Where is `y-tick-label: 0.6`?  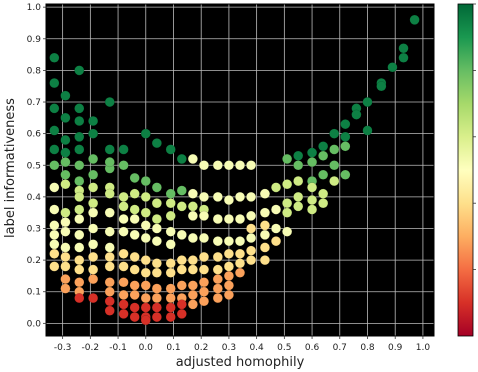
y-tick-label: 0.6 is located at coordinates (34, 135).